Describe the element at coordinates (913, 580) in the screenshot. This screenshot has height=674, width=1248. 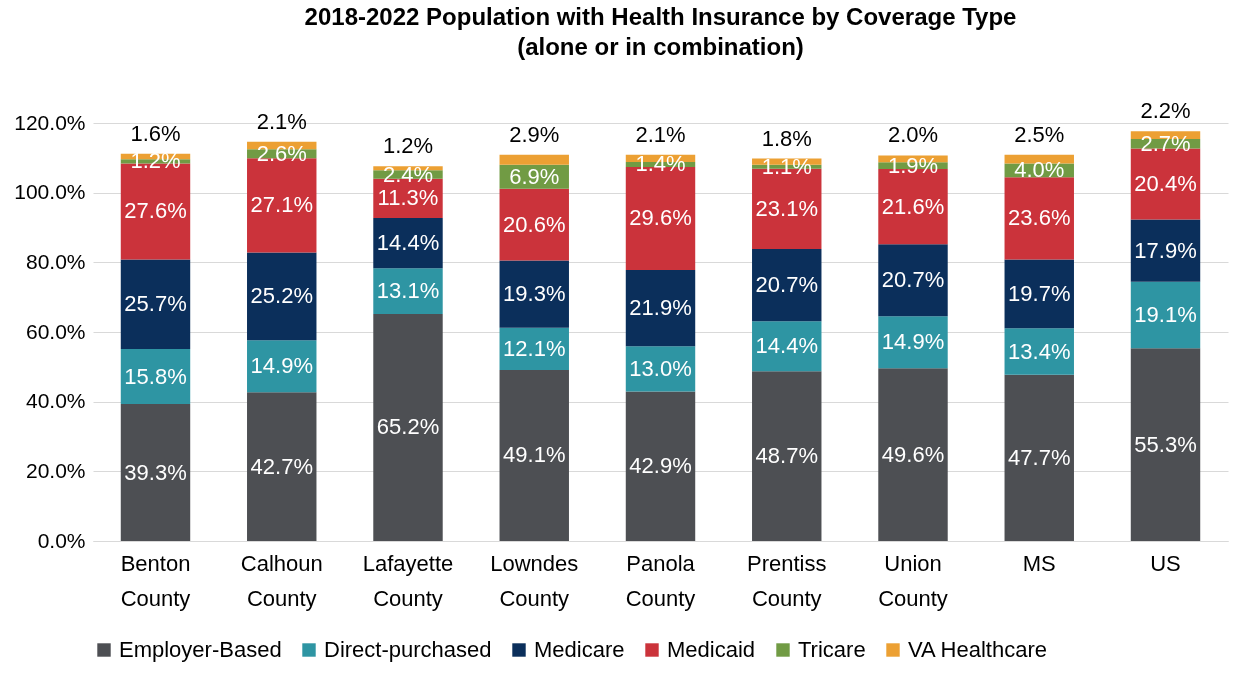
I see `x-tick-label: Union County` at that location.